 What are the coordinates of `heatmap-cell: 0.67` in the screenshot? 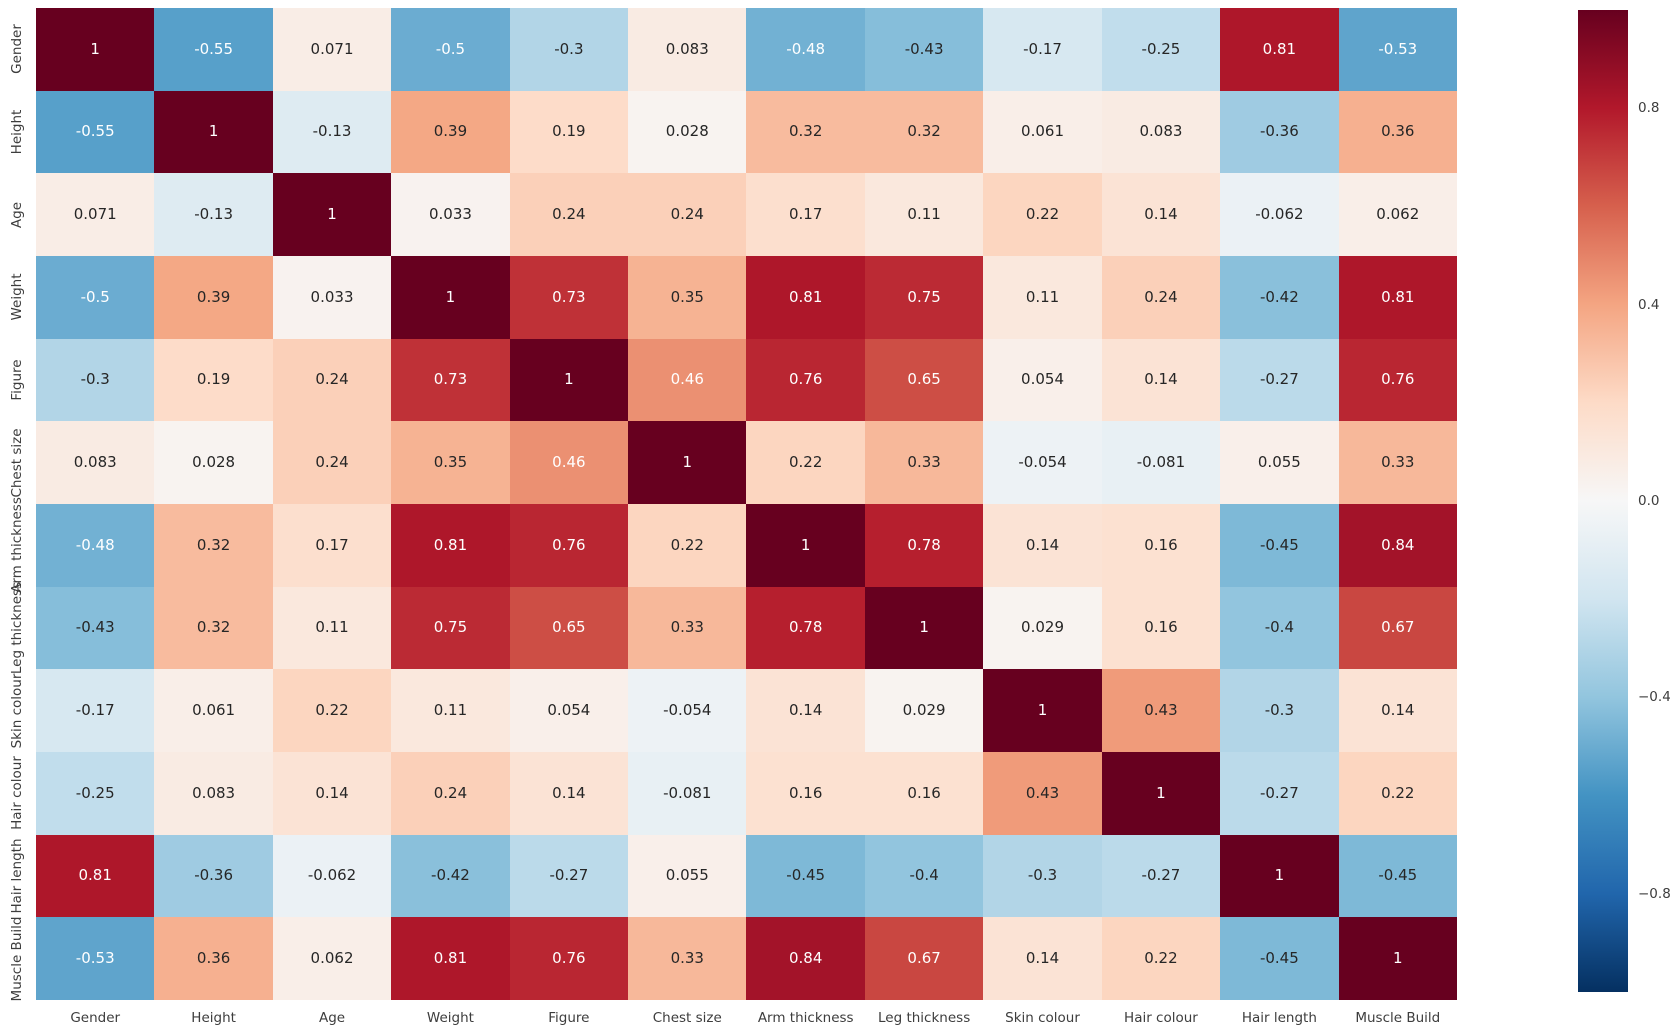 It's located at (1397, 628).